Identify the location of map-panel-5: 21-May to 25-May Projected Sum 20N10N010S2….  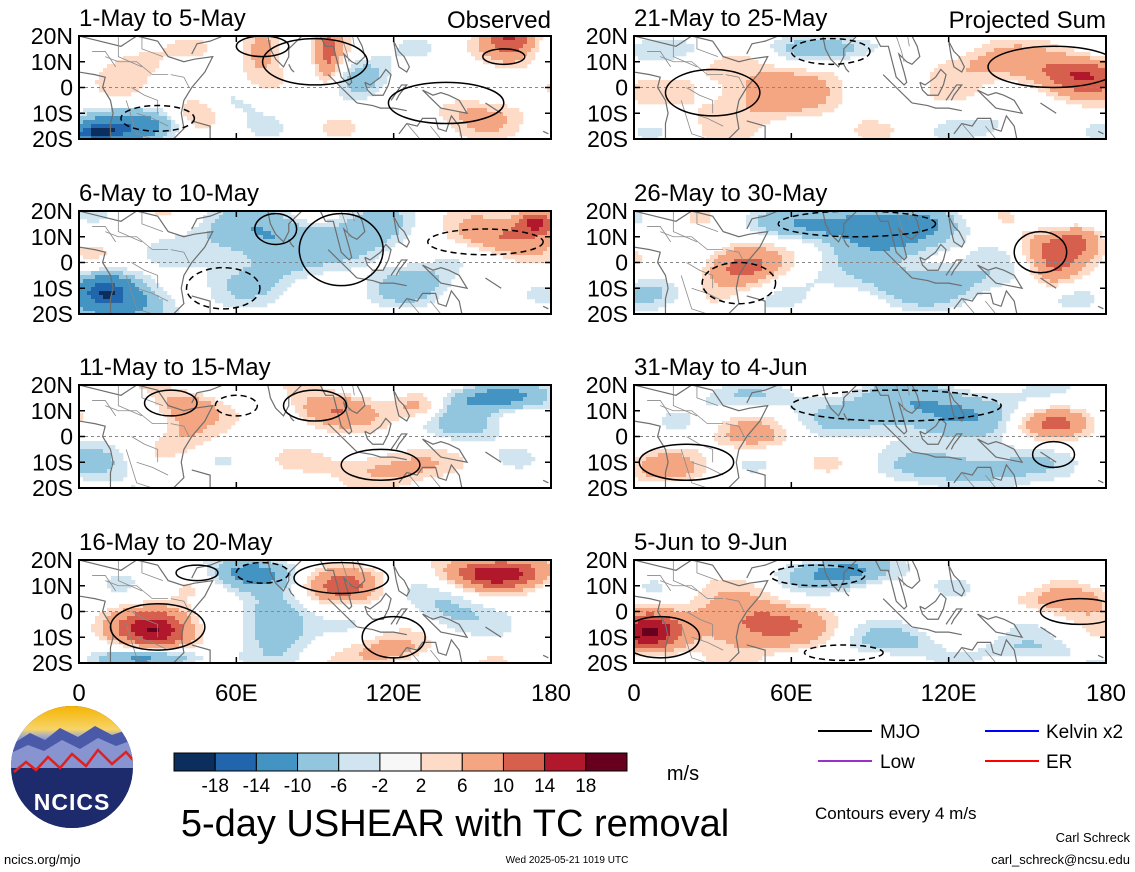
(846, 78).